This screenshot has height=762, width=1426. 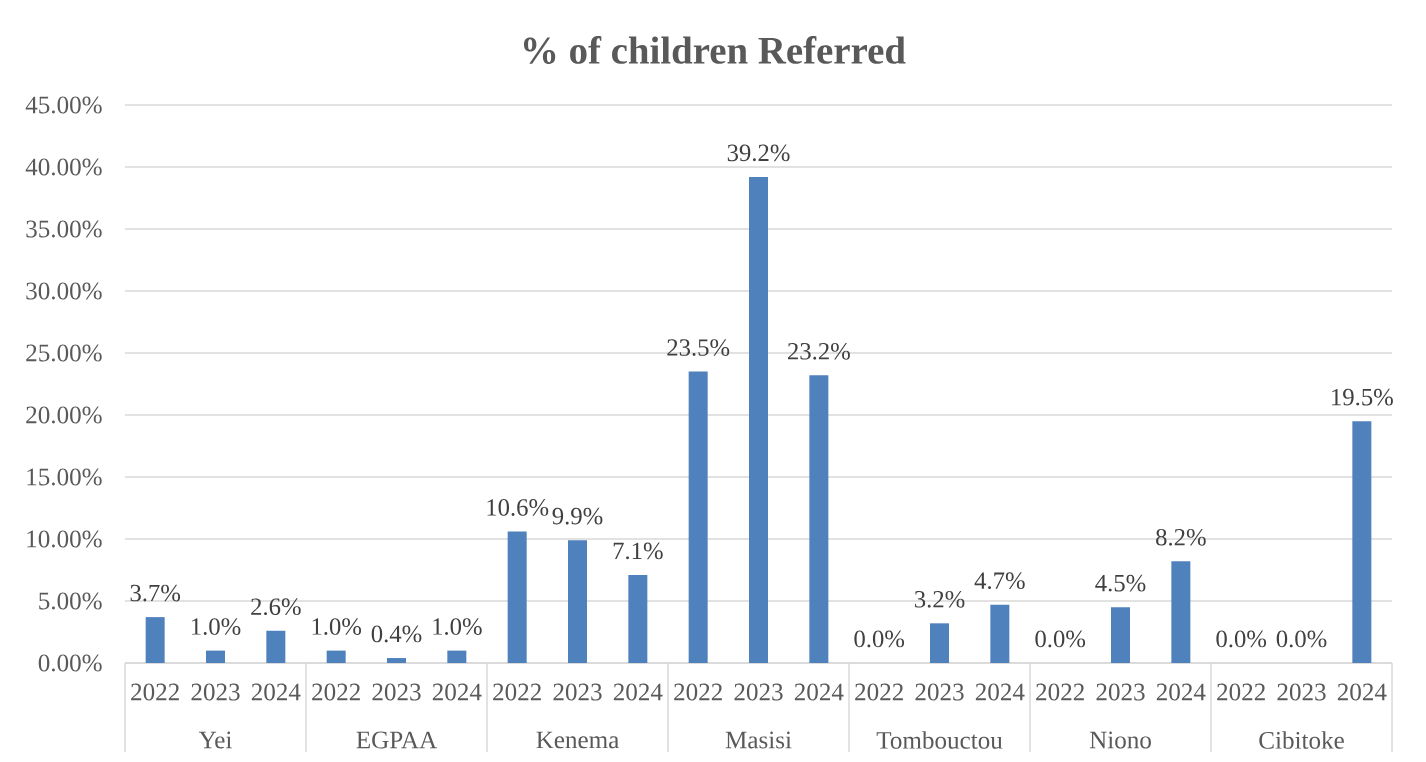 What do you see at coordinates (638, 551) in the screenshot?
I see `data-label: 7.1%` at bounding box center [638, 551].